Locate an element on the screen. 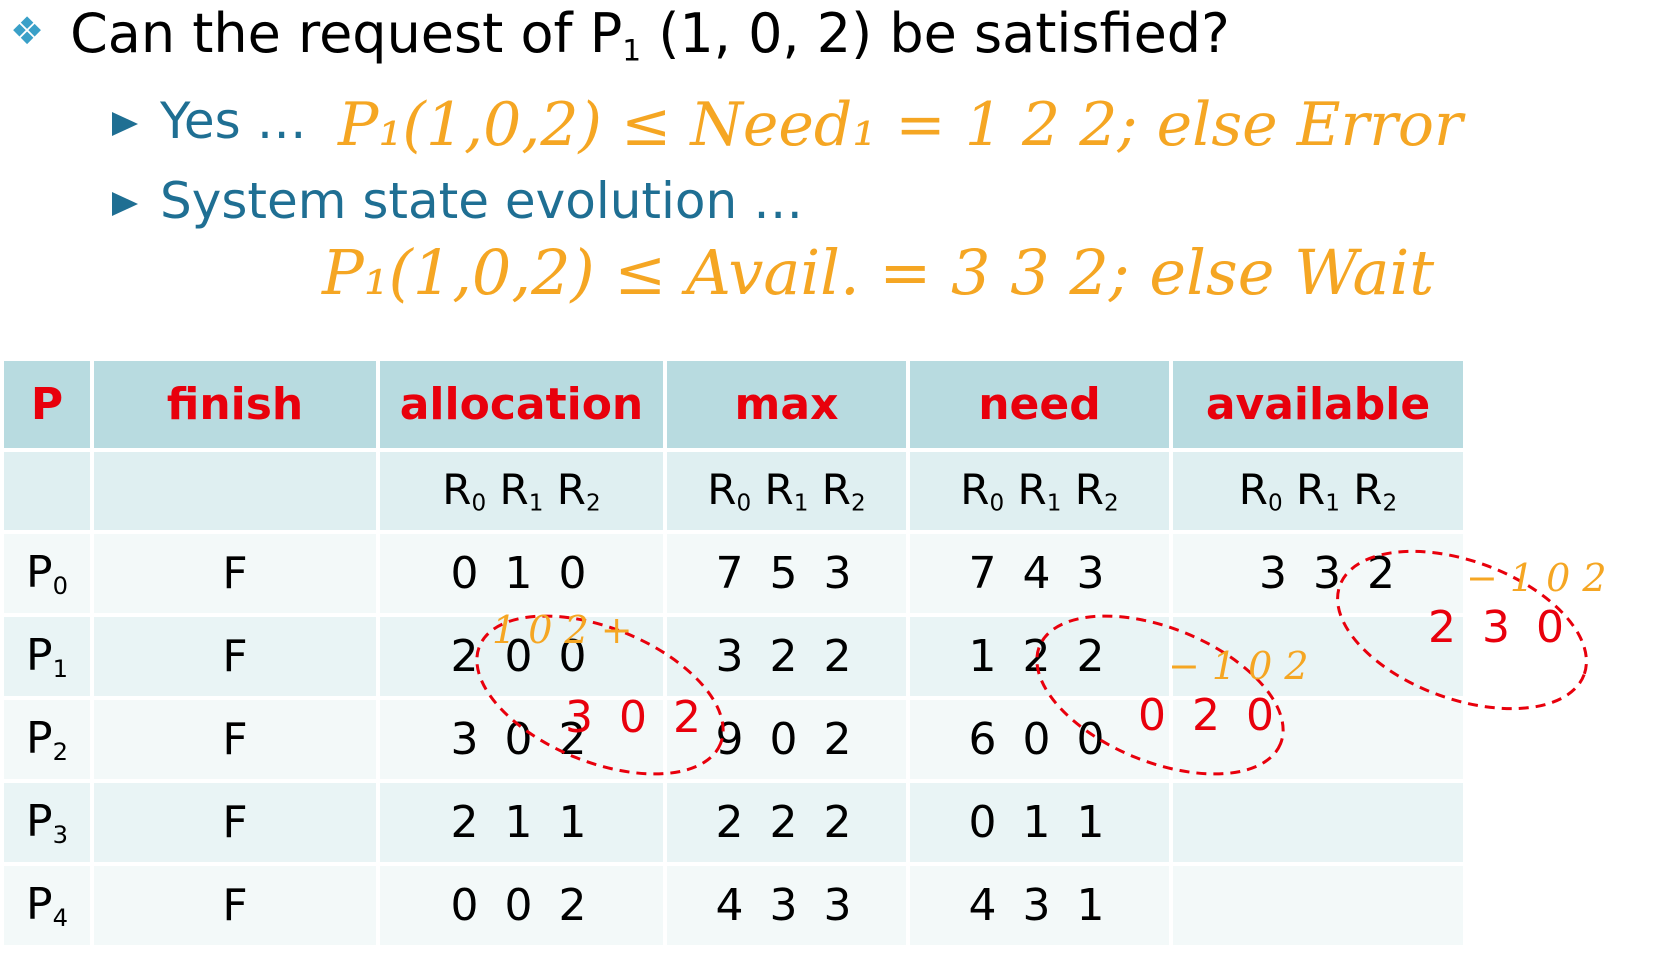 The height and width of the screenshot is (974, 1661). available-cell: 3 3 2 is located at coordinates (1318, 573).